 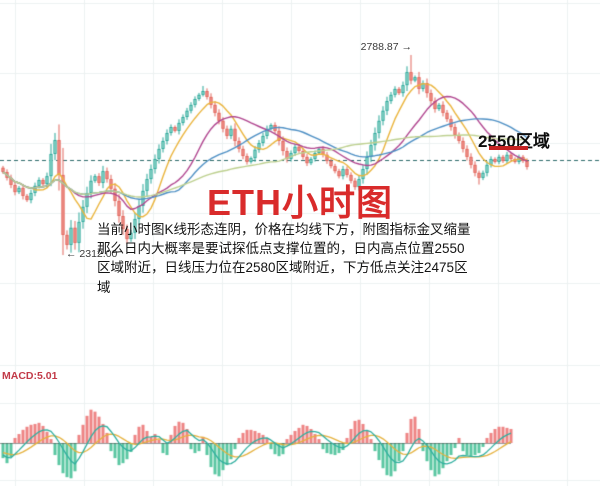 I want to click on zone-red-underline, so click(x=508, y=148).